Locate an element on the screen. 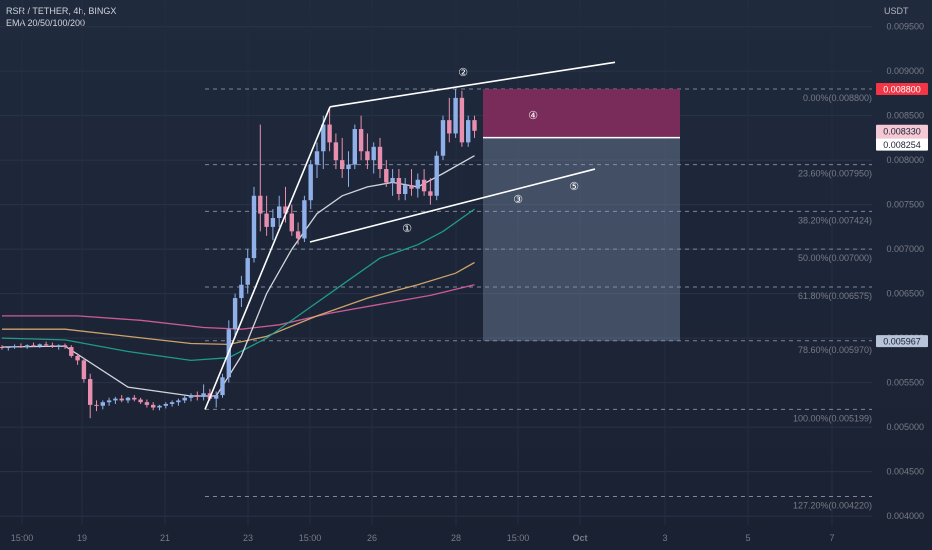 The image size is (932, 550). price-tick-label: 0.009000 is located at coordinates (905, 71).